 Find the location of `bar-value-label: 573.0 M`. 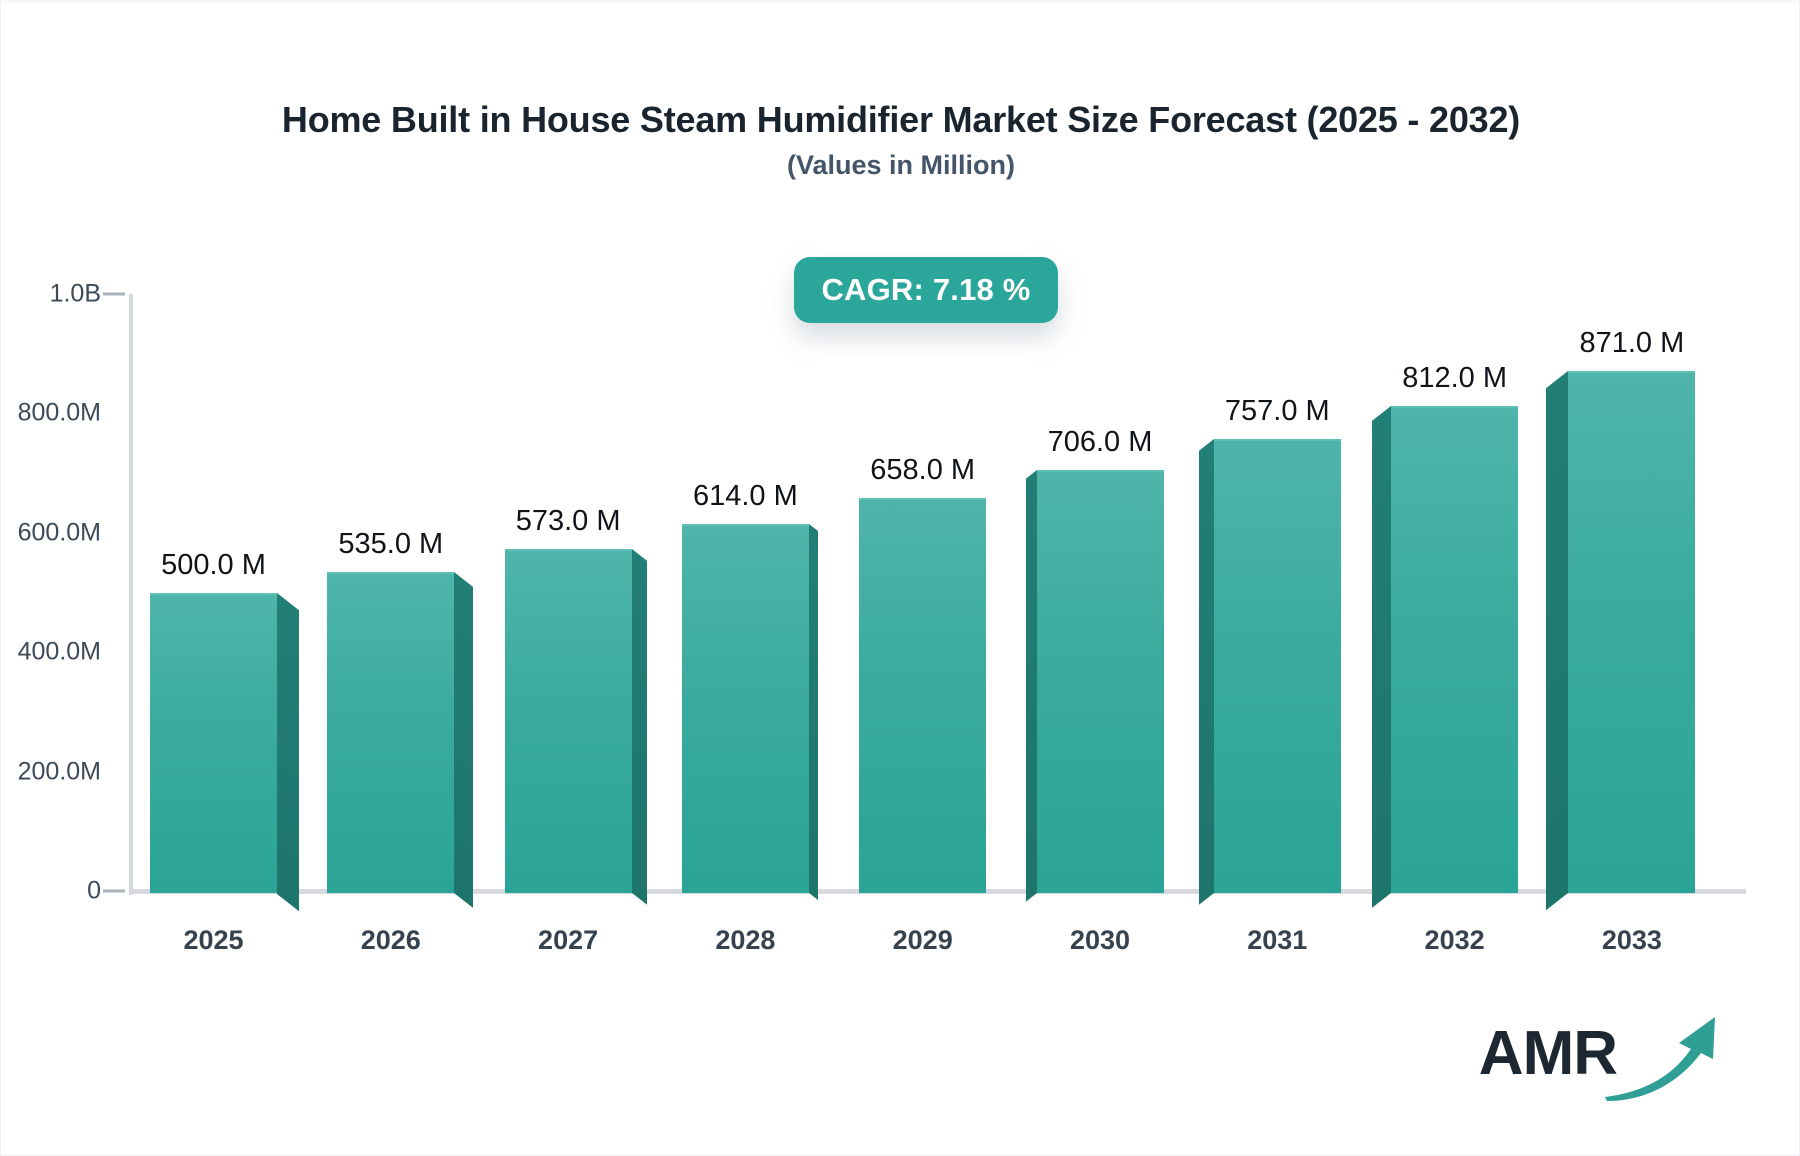

bar-value-label: 573.0 M is located at coordinates (568, 520).